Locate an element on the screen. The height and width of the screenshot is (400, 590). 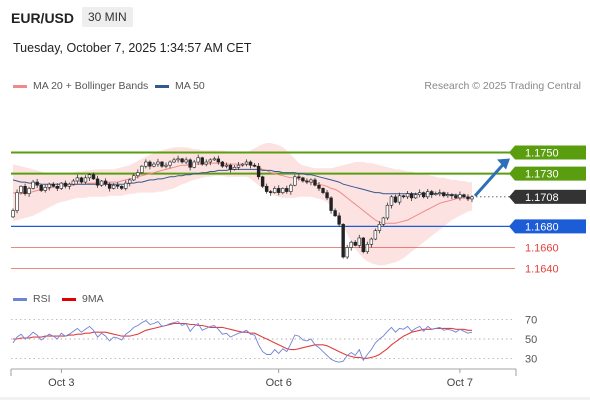
x-tick-label-Oct-3: Oct 3 is located at coordinates (61, 383).